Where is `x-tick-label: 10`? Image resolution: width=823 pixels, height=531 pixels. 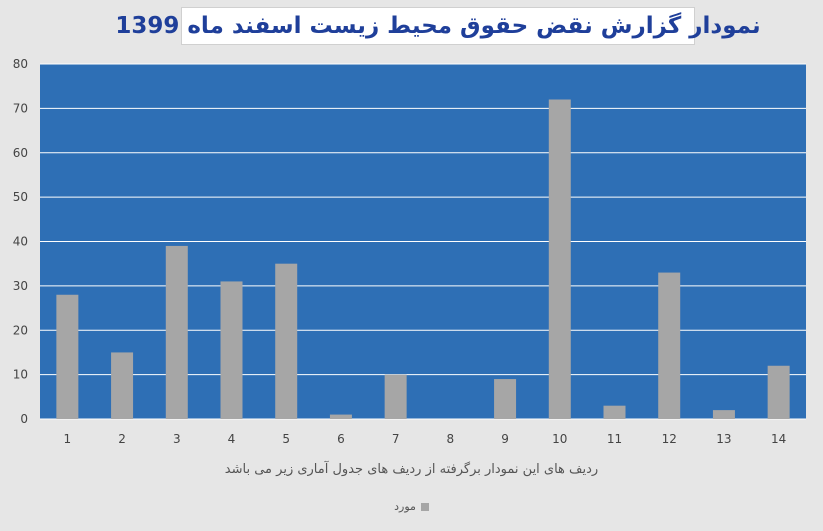
x-tick-label: 10 is located at coordinates (559, 439).